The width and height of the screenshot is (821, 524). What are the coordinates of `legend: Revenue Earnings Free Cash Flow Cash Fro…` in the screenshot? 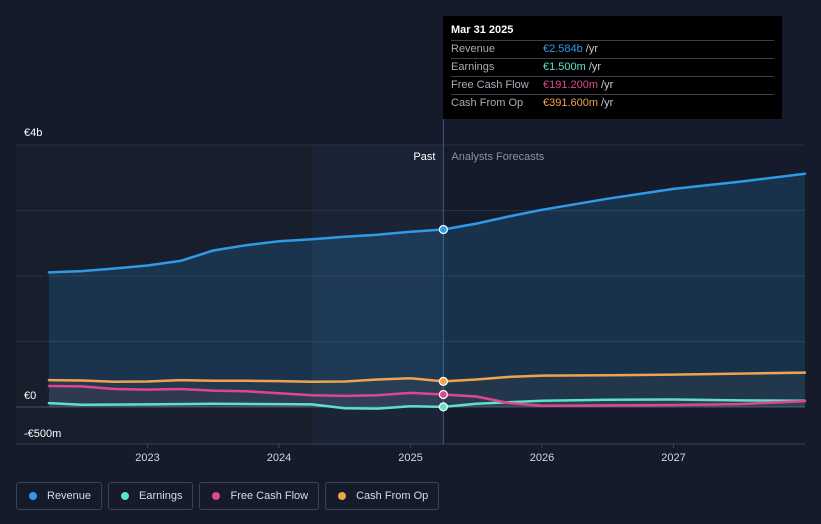 It's located at (228, 496).